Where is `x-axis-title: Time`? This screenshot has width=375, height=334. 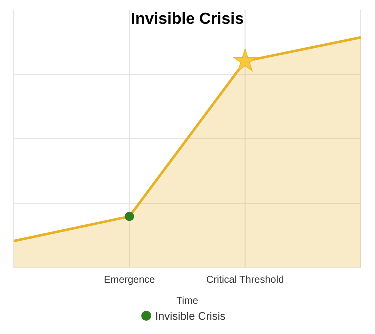
x-axis-title: Time is located at coordinates (187, 301).